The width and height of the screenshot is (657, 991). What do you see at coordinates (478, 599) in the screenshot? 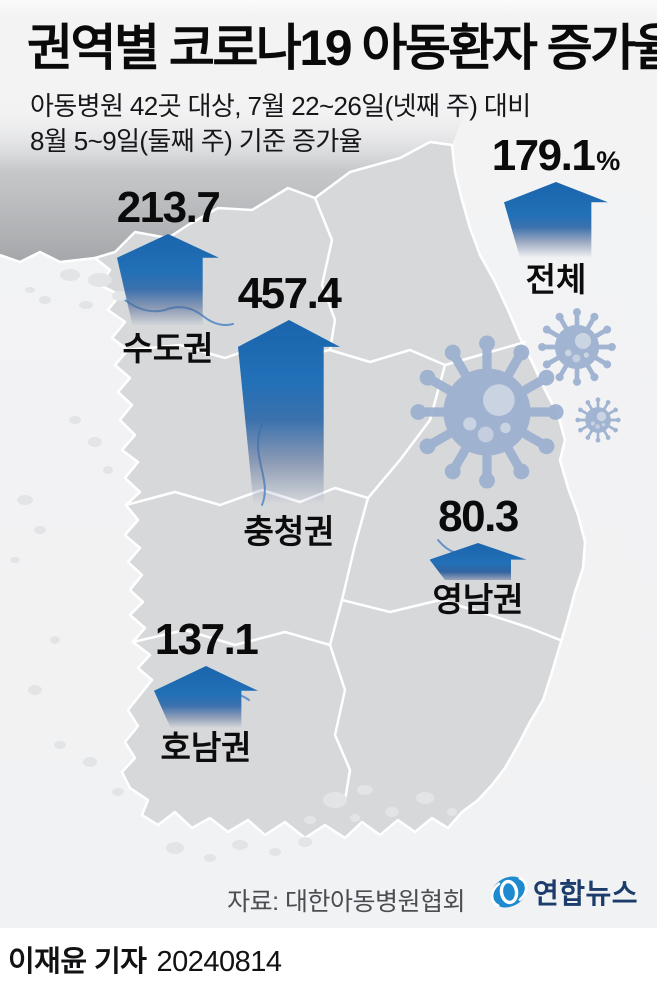
I see `region-yeongnam-label: 영남권` at bounding box center [478, 599].